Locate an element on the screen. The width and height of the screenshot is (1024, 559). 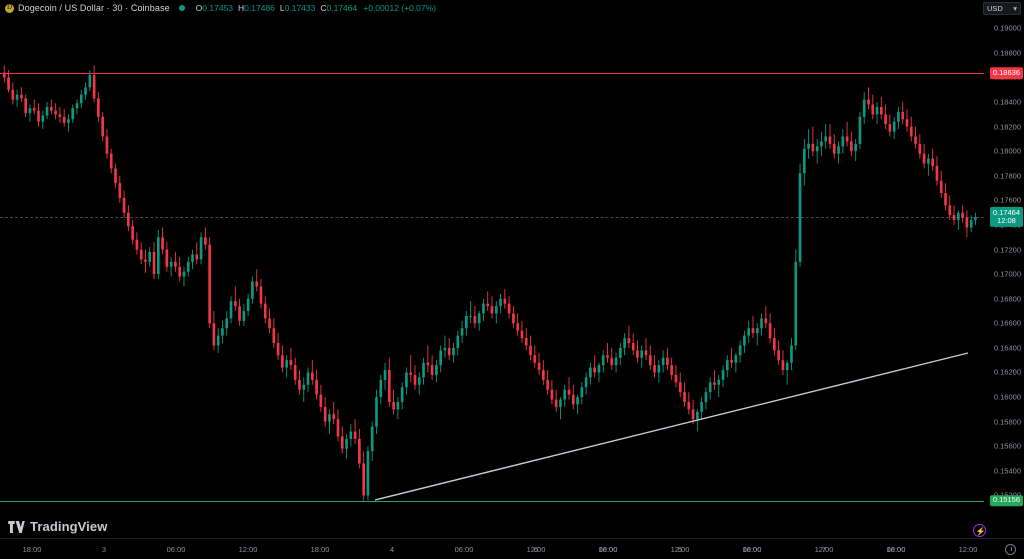
crosshair-line is located at coordinates (492, 218).